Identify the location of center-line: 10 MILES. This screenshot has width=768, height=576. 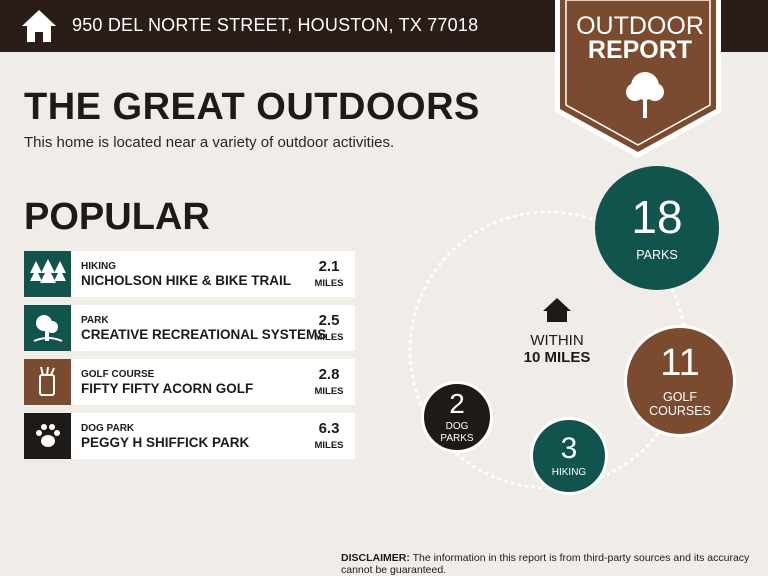
(557, 357).